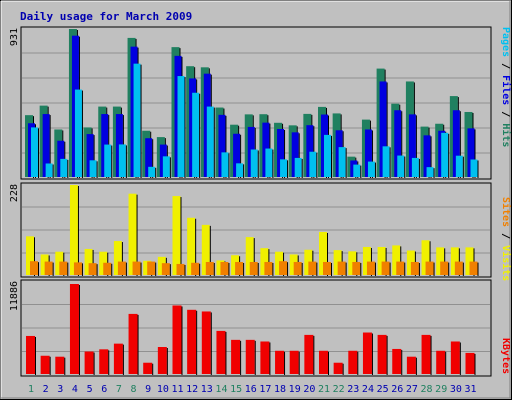  What do you see at coordinates (134, 389) in the screenshot?
I see `day-label-8: 8` at bounding box center [134, 389].